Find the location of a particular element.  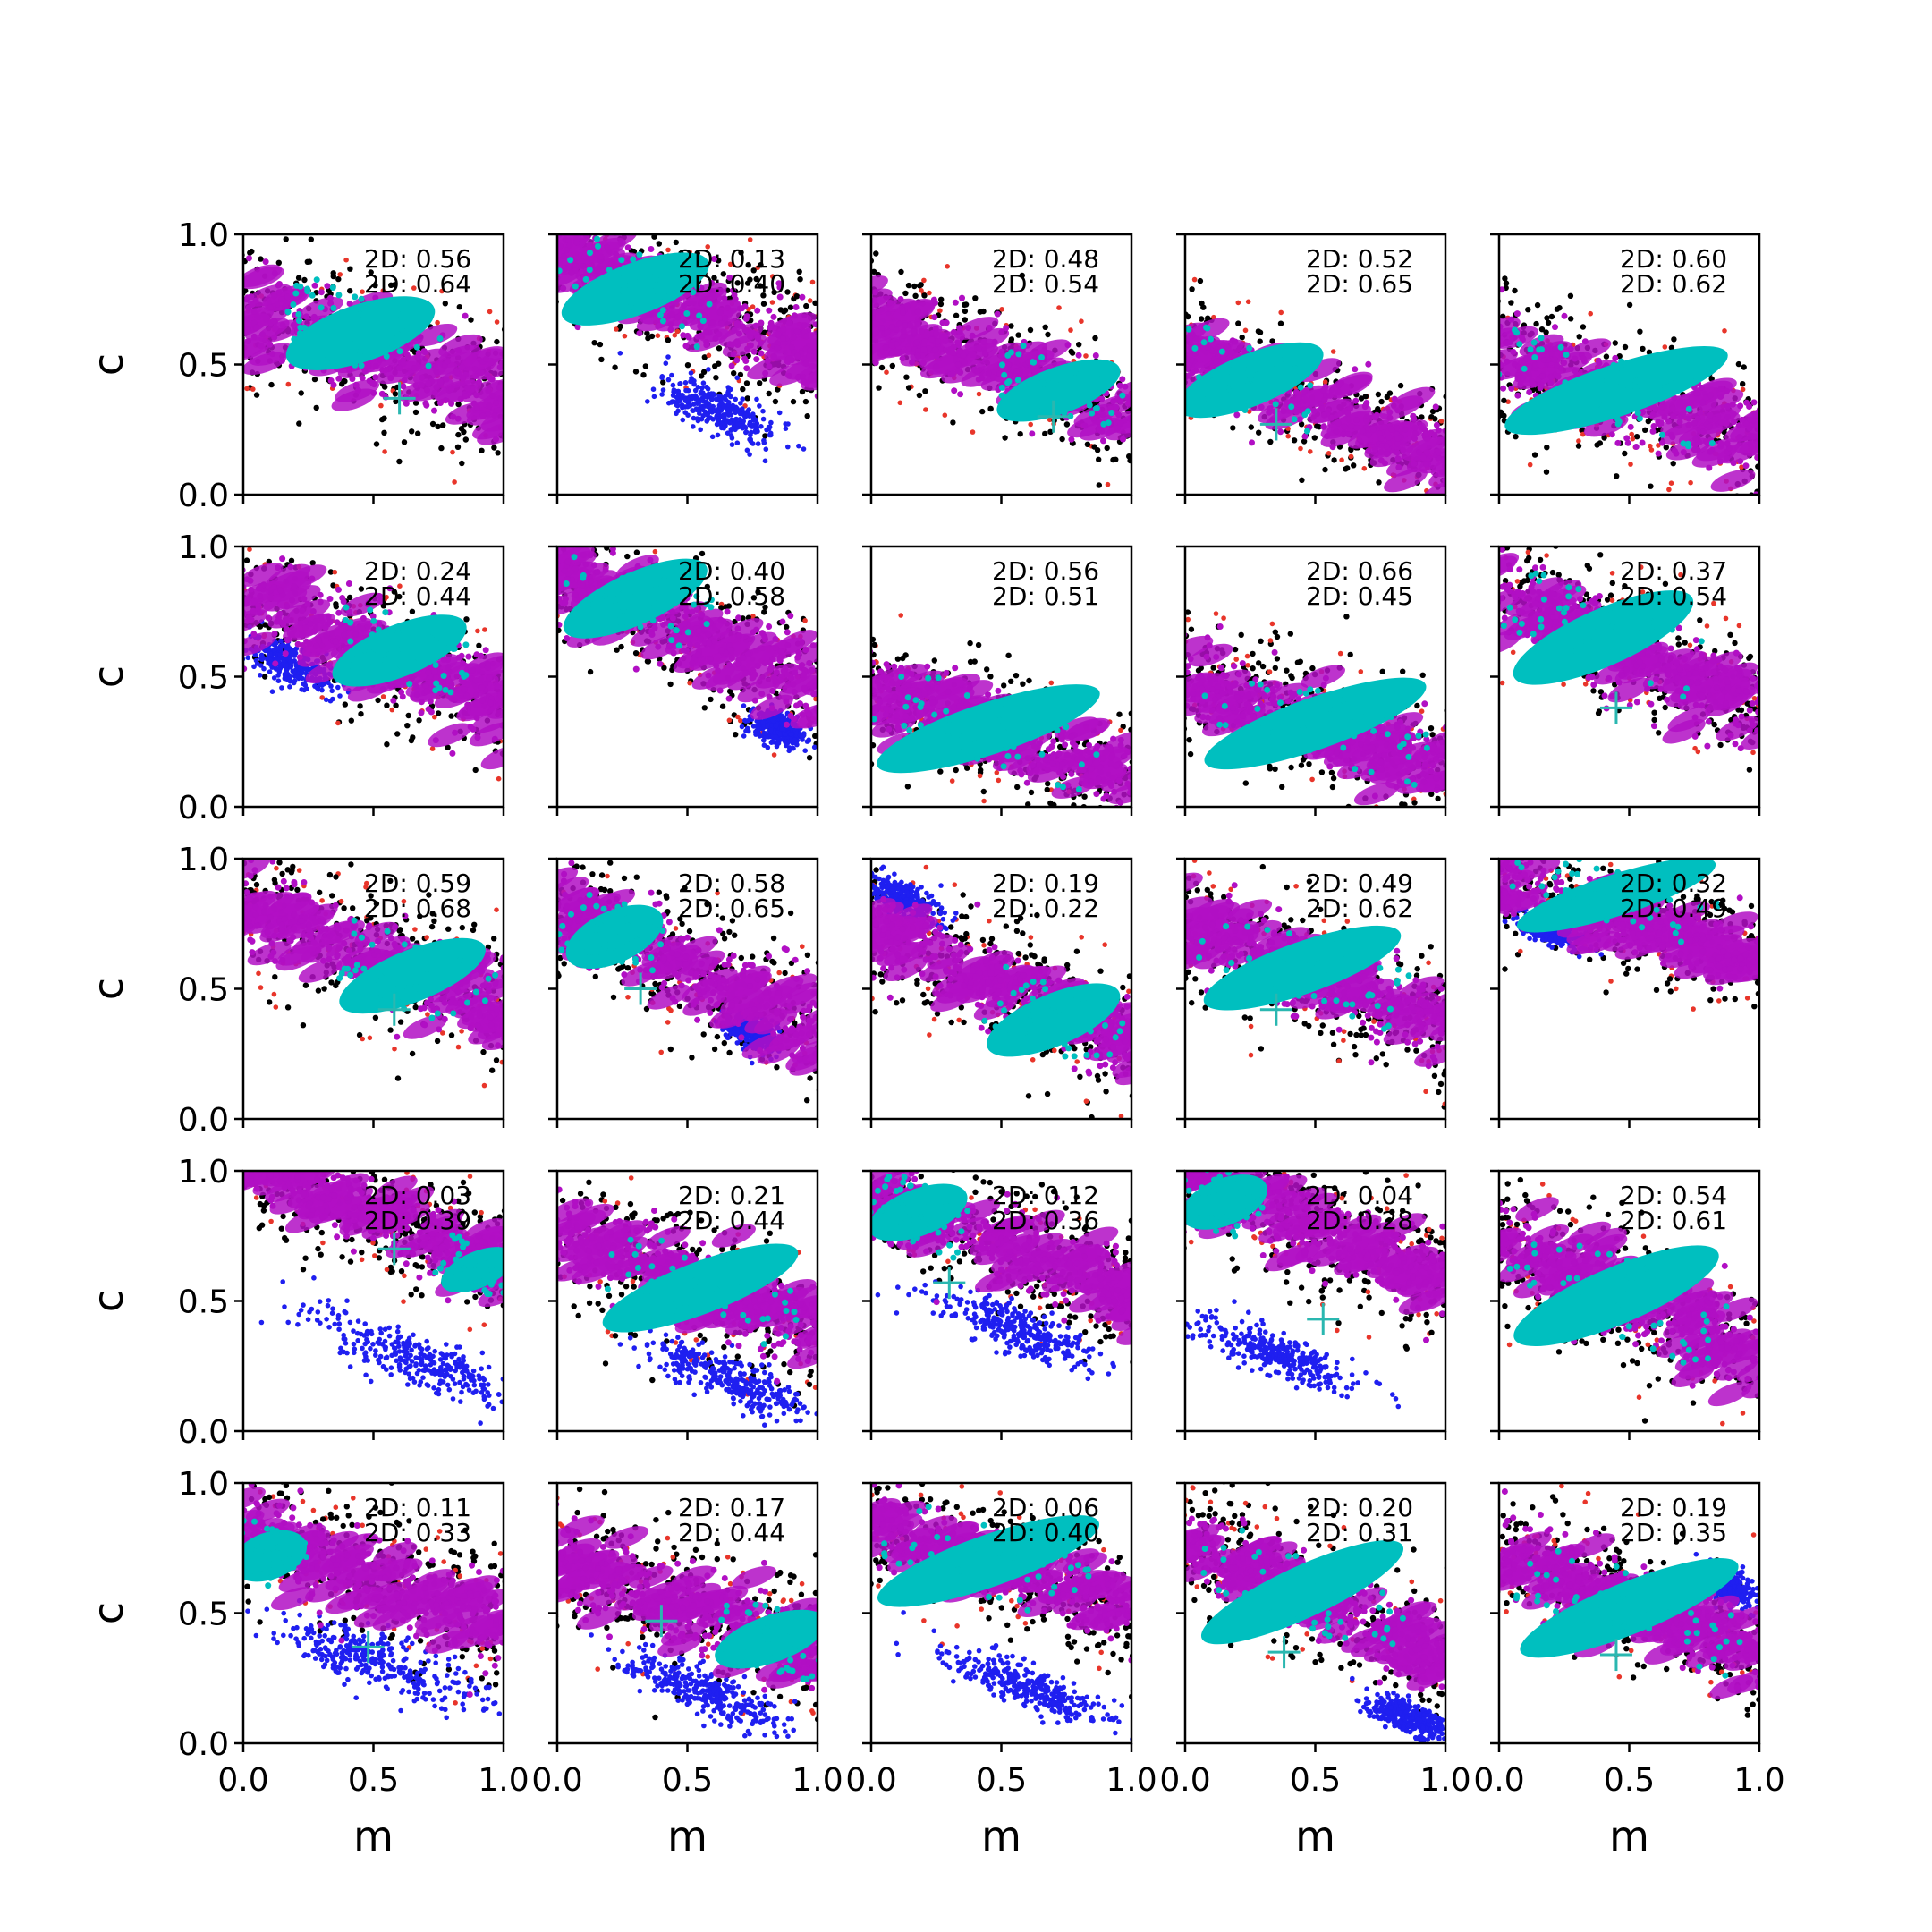

true-value-marker is located at coordinates (1053, 416).